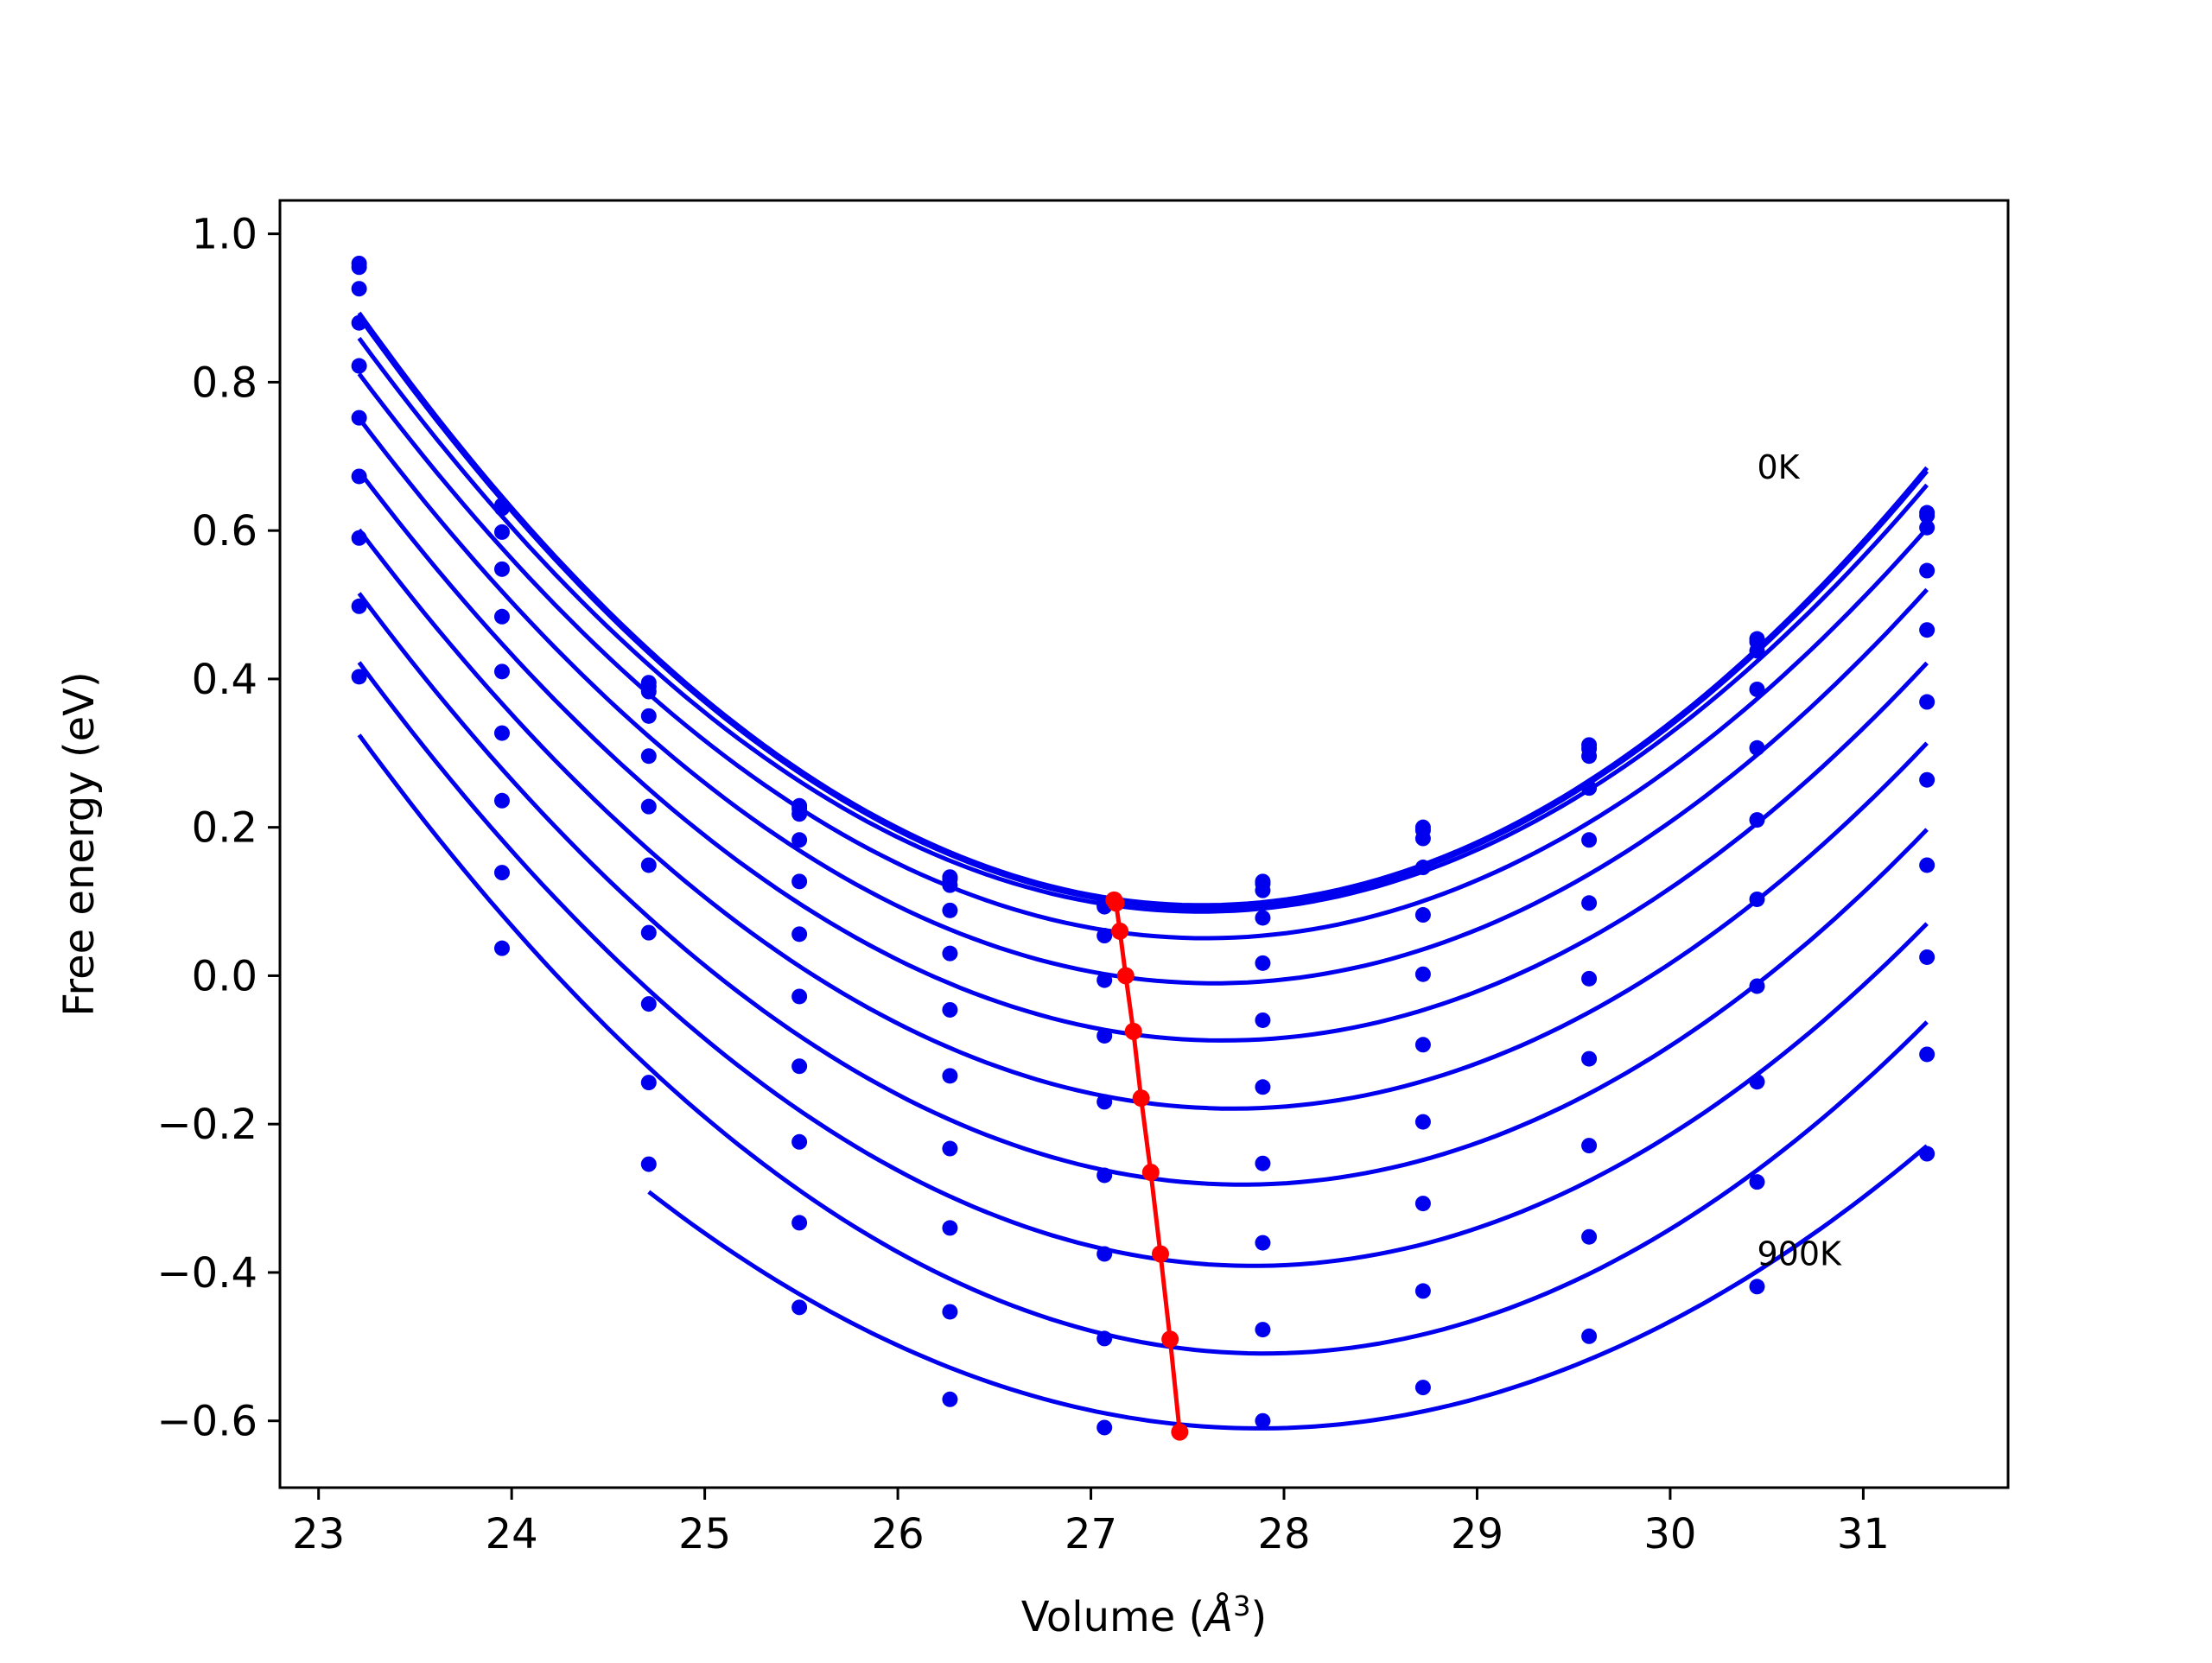 This screenshot has height=1663, width=2212. Describe the element at coordinates (79, 844) in the screenshot. I see `y-axis-label: Free energy (eV)` at that location.